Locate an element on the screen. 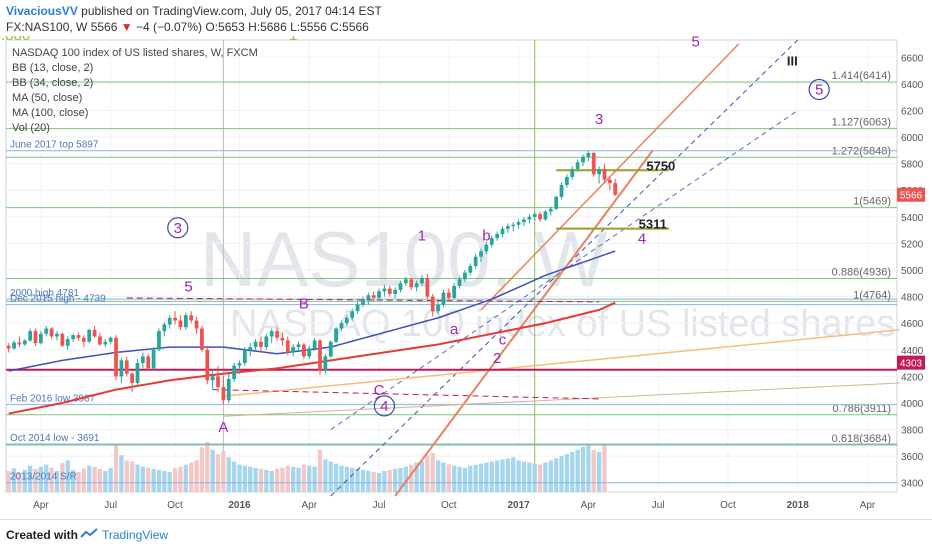 The width and height of the screenshot is (932, 551). watermark-symbol: NAS100, W is located at coordinates (404, 259).